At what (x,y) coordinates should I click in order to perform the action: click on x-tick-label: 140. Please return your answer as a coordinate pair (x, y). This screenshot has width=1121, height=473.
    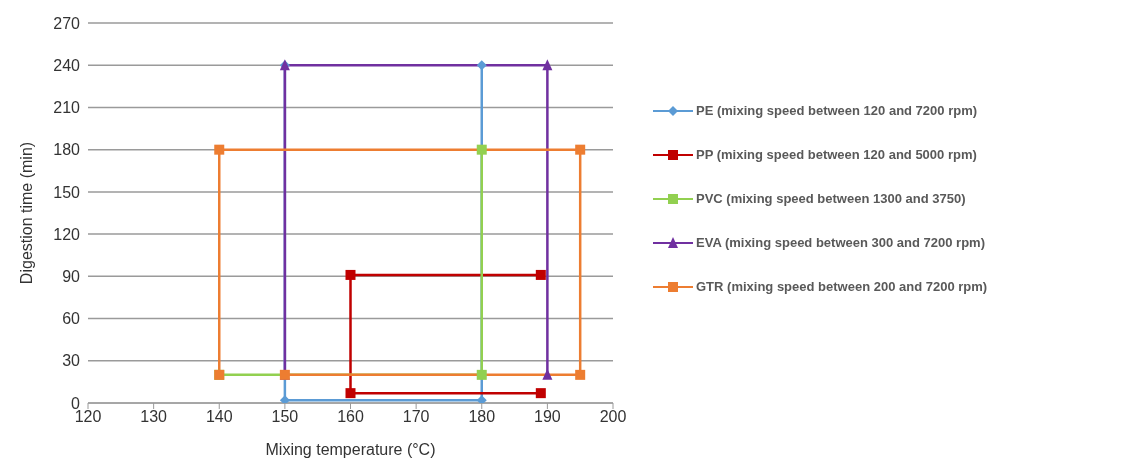
    Looking at the image, I should click on (219, 417).